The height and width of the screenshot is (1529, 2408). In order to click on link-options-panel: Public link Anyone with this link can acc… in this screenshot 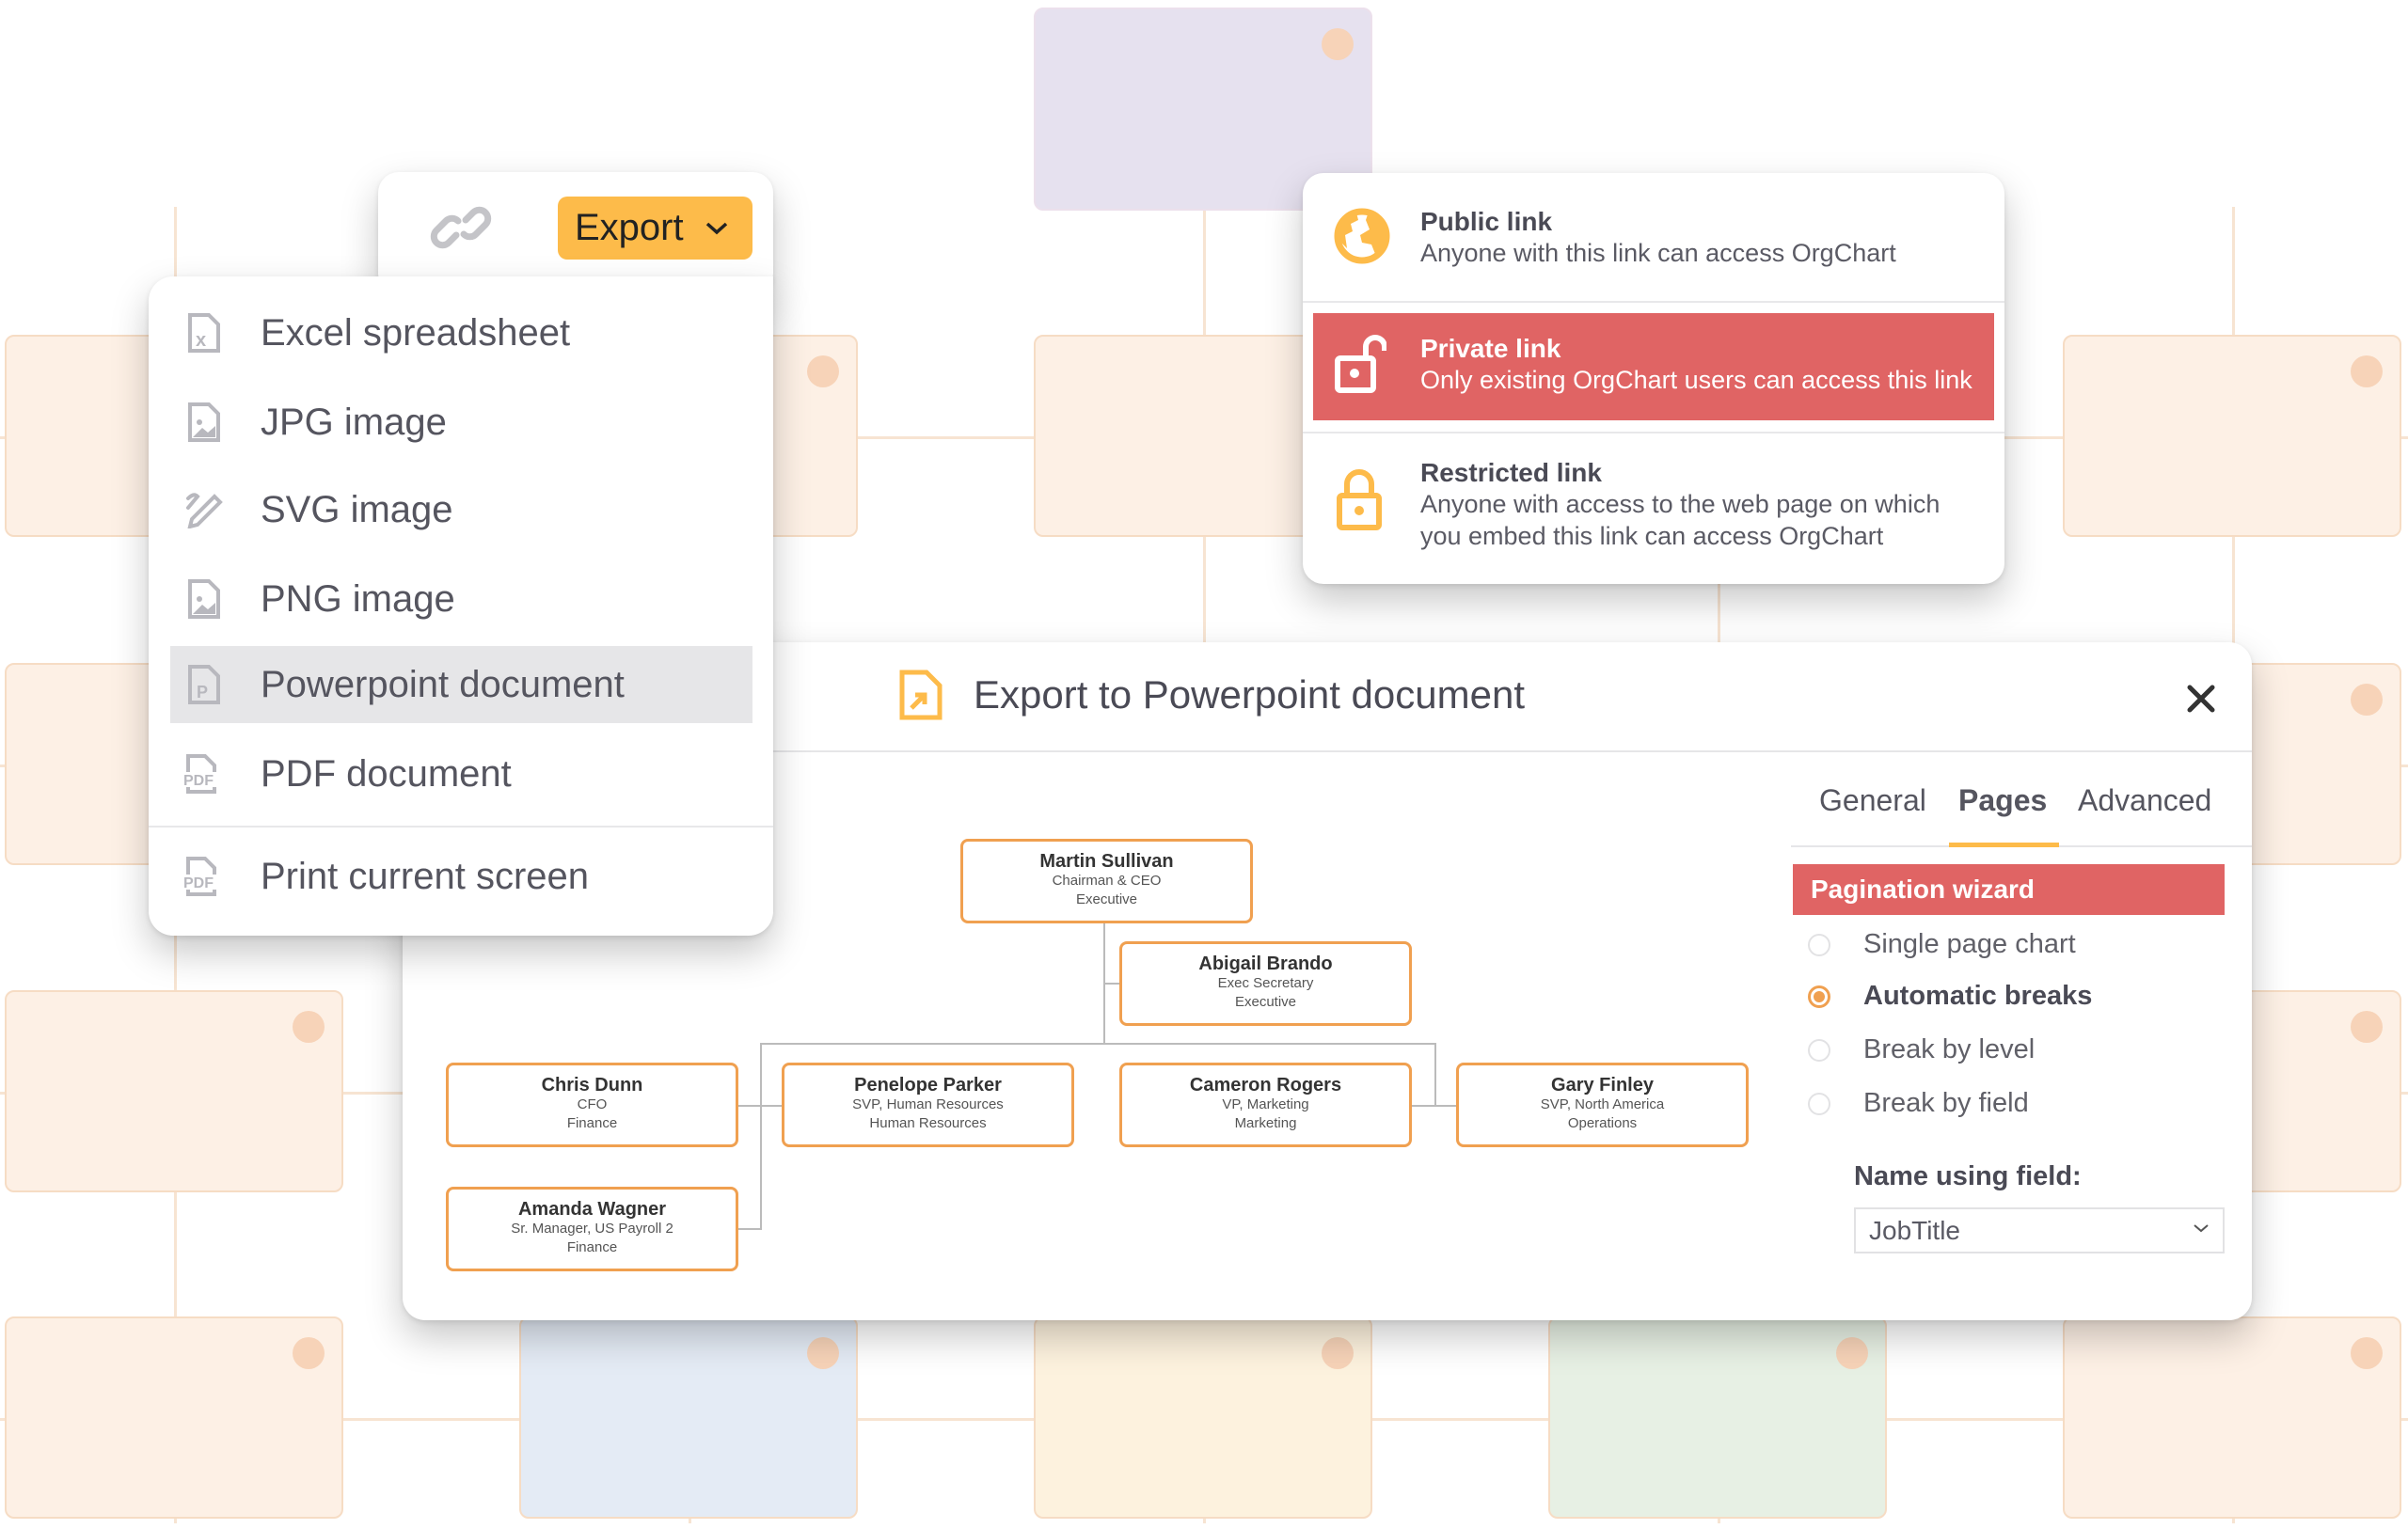, I will do `click(1653, 379)`.